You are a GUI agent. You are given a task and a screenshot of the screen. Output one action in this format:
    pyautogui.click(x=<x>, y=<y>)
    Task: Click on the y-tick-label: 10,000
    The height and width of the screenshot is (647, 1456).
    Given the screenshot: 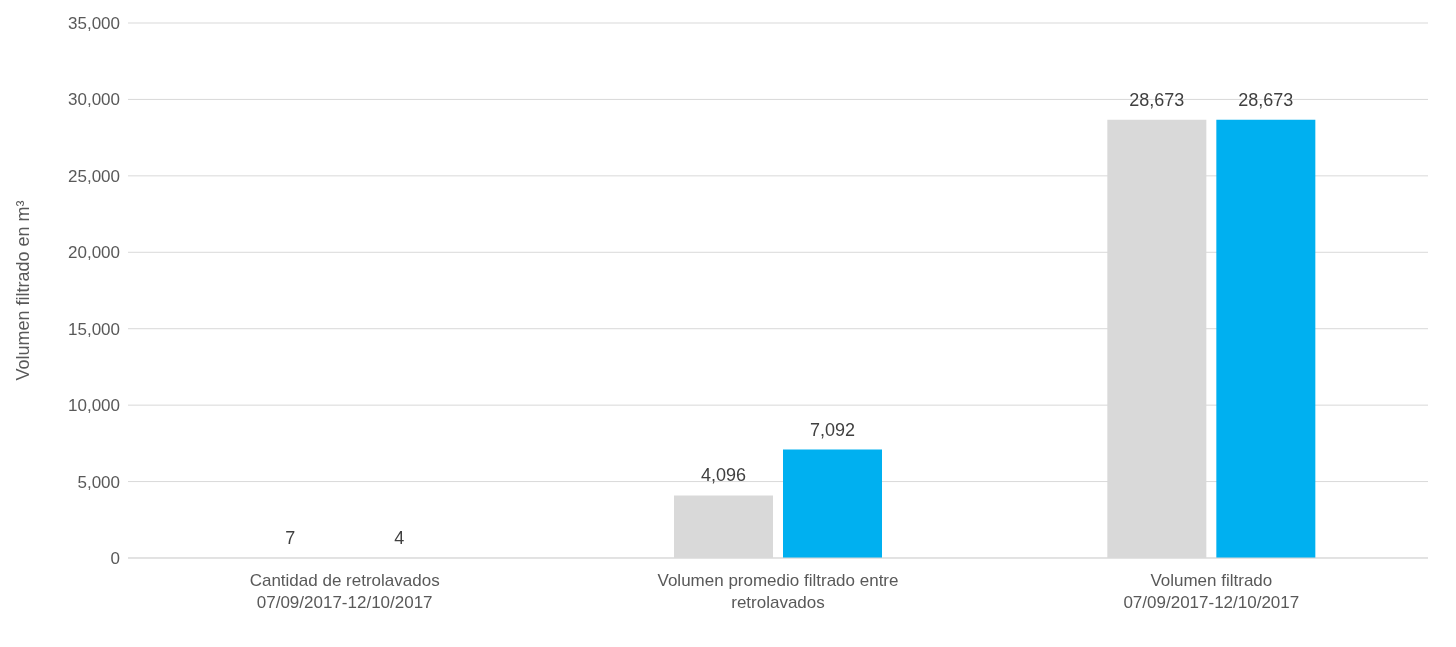 What is the action you would take?
    pyautogui.click(x=94, y=406)
    